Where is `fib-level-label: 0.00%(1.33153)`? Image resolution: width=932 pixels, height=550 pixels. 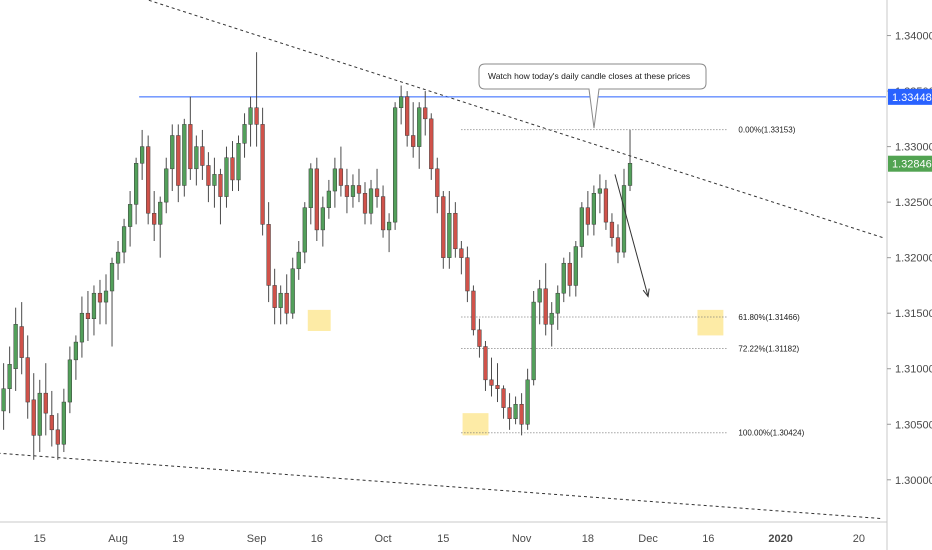 fib-level-label: 0.00%(1.33153) is located at coordinates (766, 130).